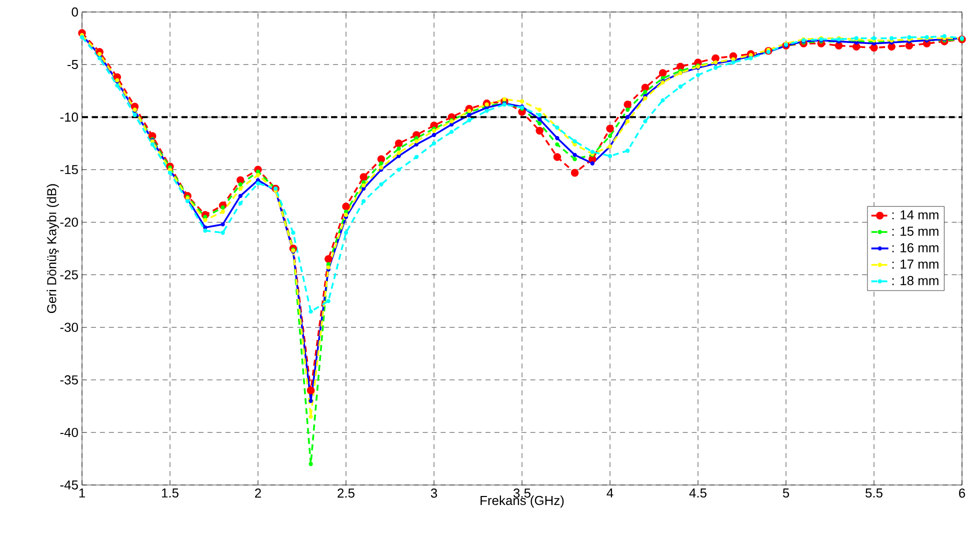 Image resolution: width=976 pixels, height=541 pixels. Describe the element at coordinates (52, 248) in the screenshot. I see `y-axis-title: Geri Dönüş Kaybı (dB)` at that location.